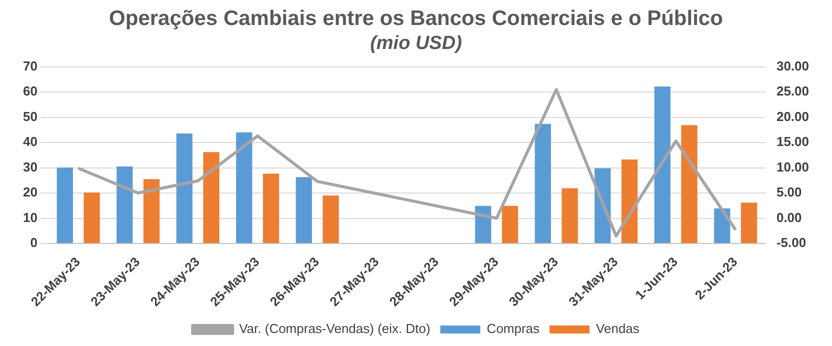 The width and height of the screenshot is (832, 346). I want to click on y-tick-label: 70, so click(30, 66).